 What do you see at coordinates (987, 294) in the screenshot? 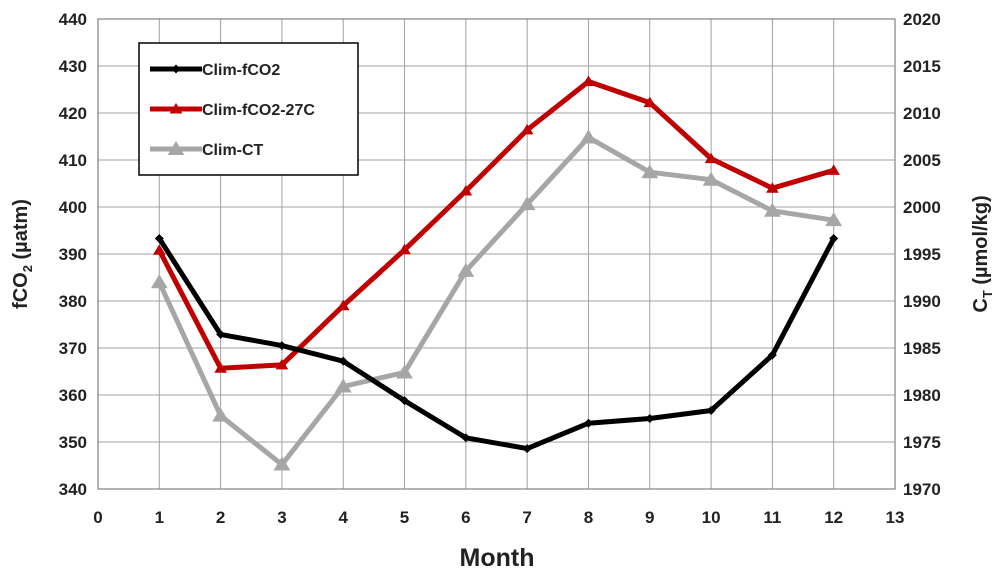
I see `y-right-title-sub: T` at bounding box center [987, 294].